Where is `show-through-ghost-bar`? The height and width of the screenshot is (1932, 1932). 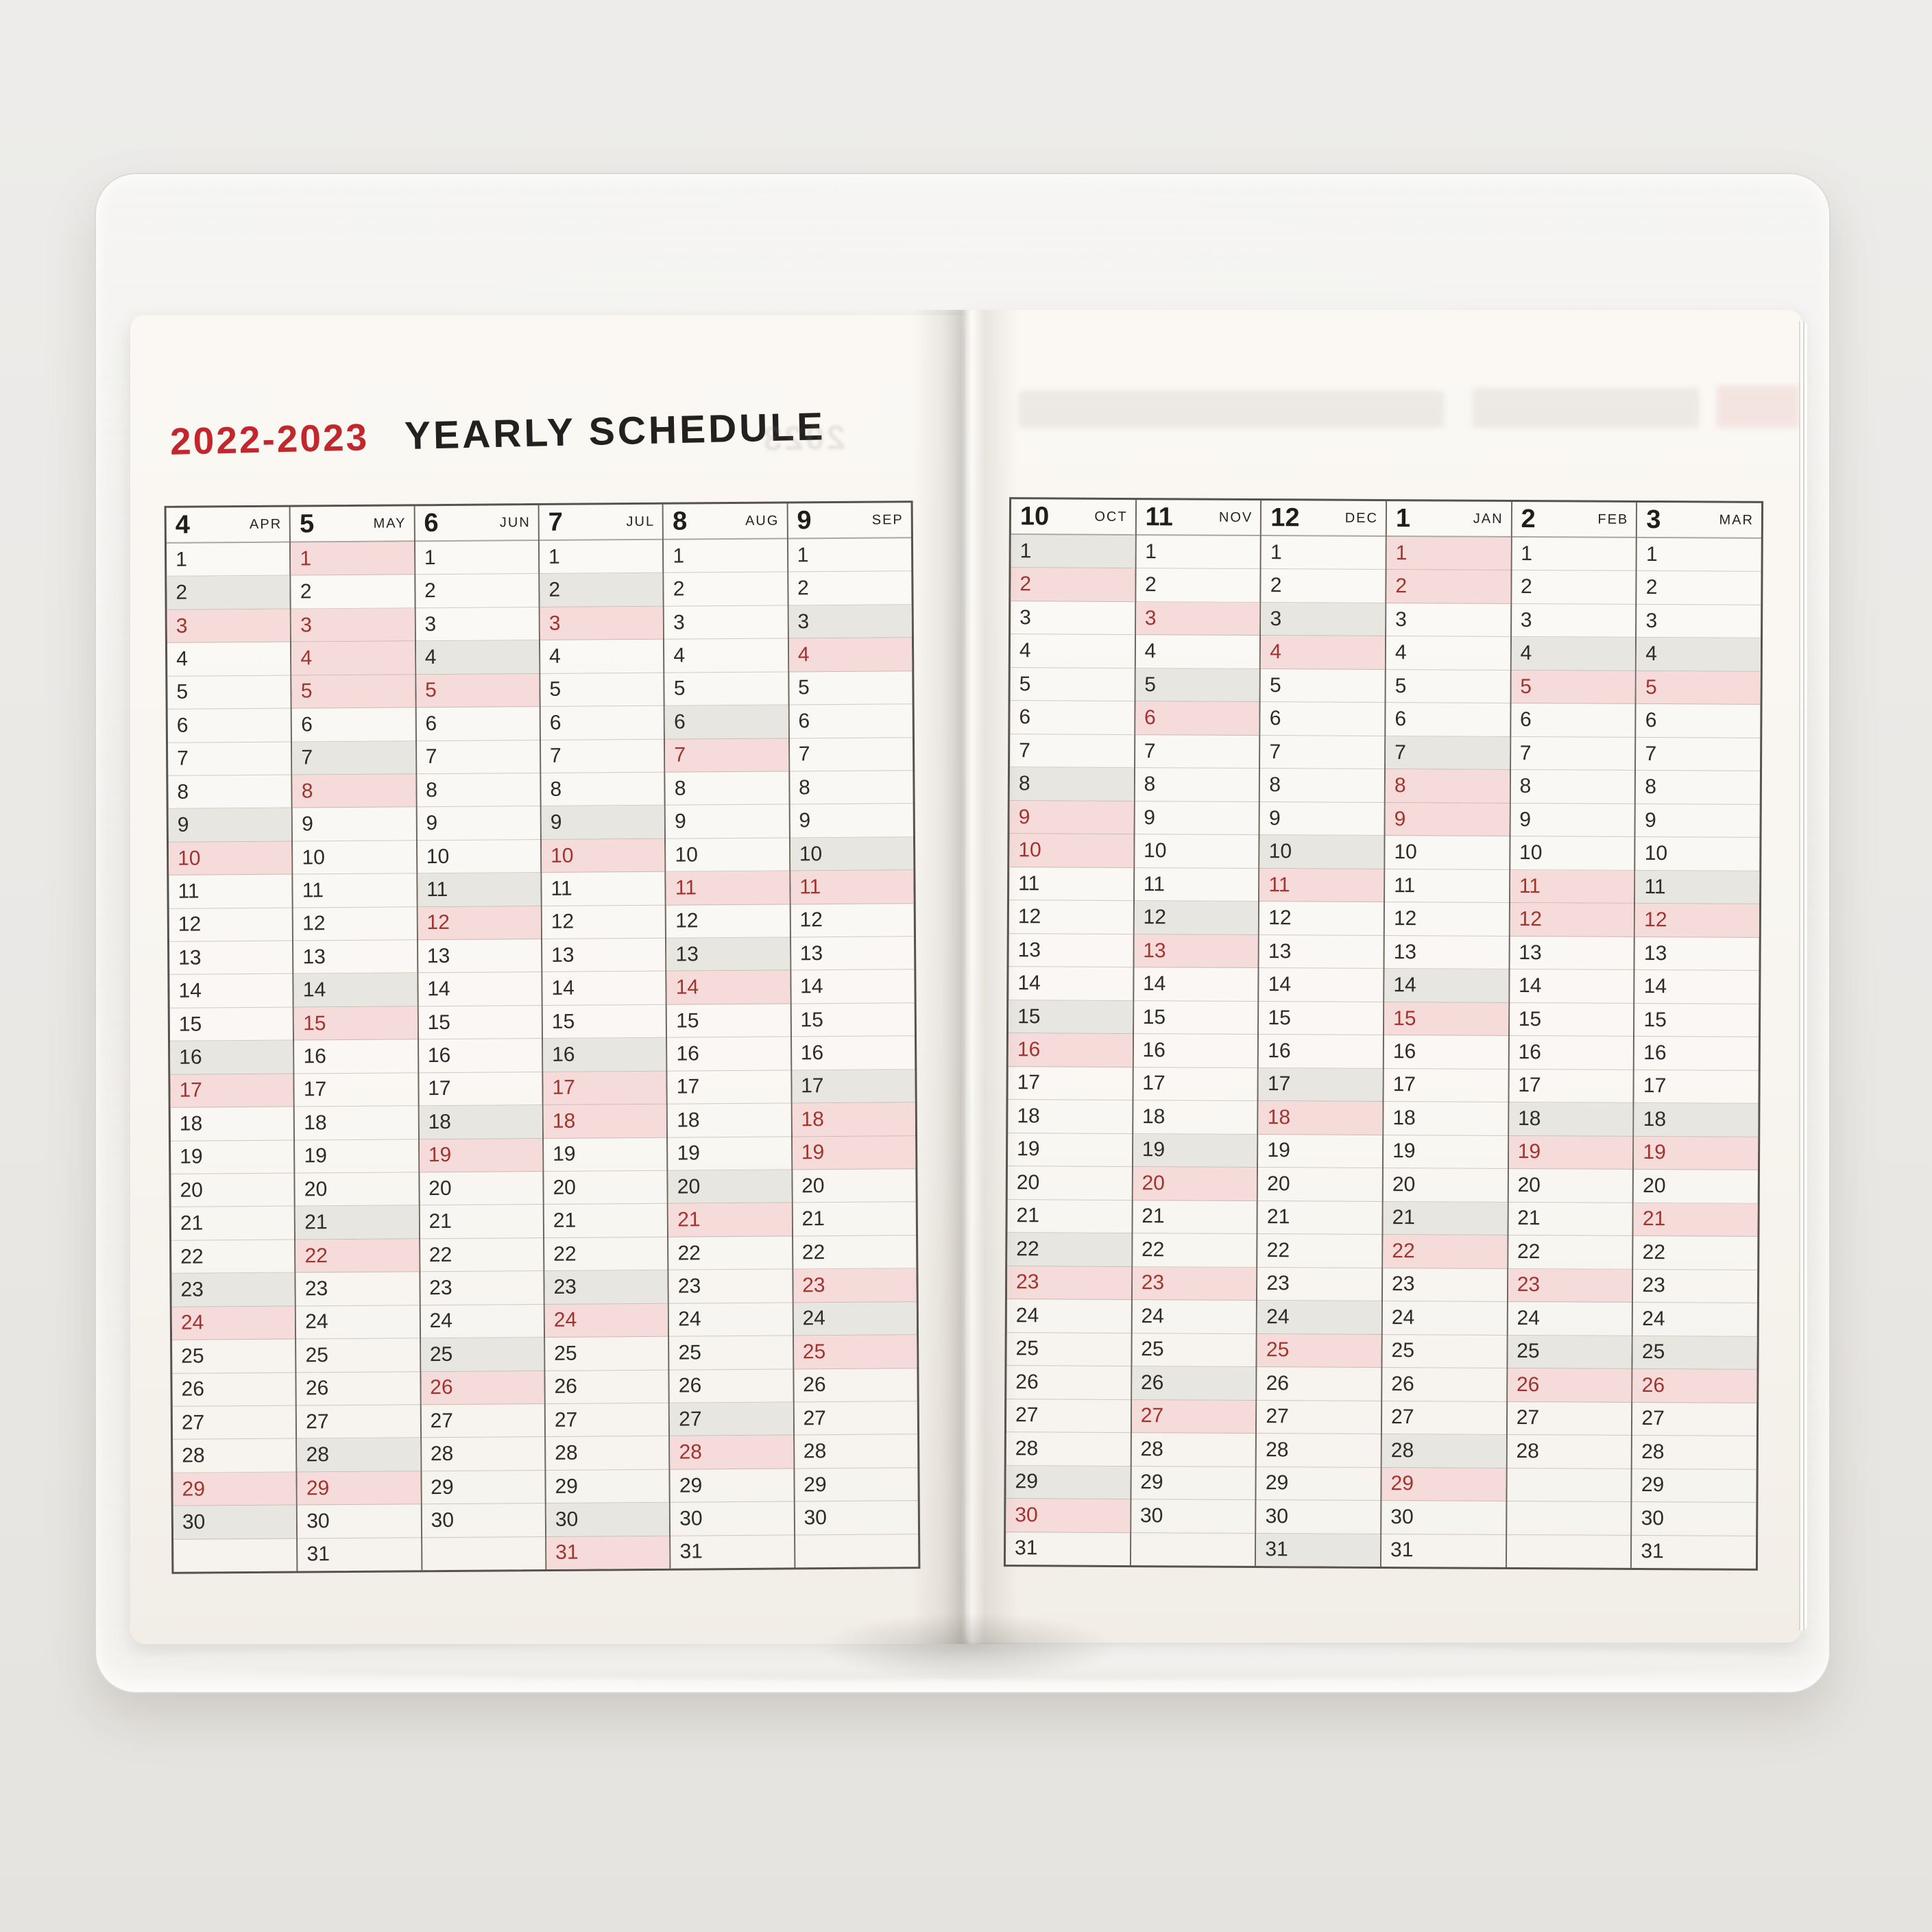
show-through-ghost-bar is located at coordinates (1758, 406).